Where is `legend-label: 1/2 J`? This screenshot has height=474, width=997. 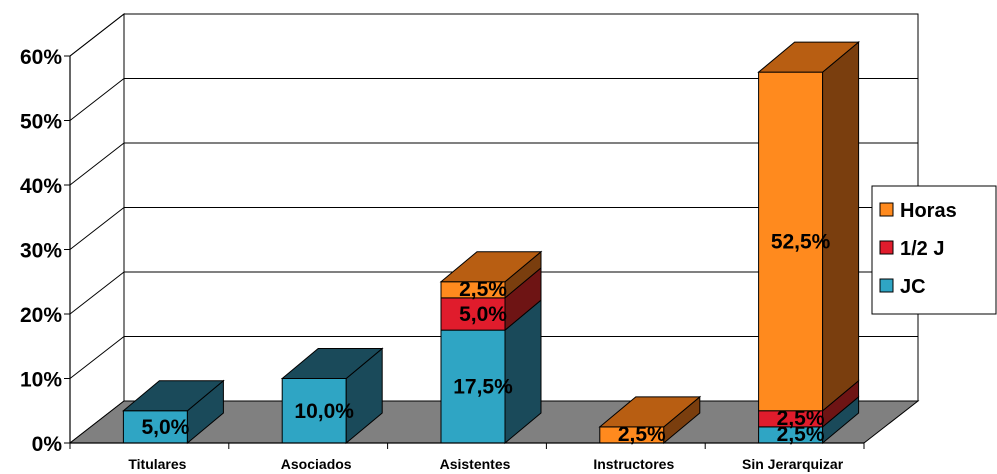
legend-label: 1/2 J is located at coordinates (922, 249).